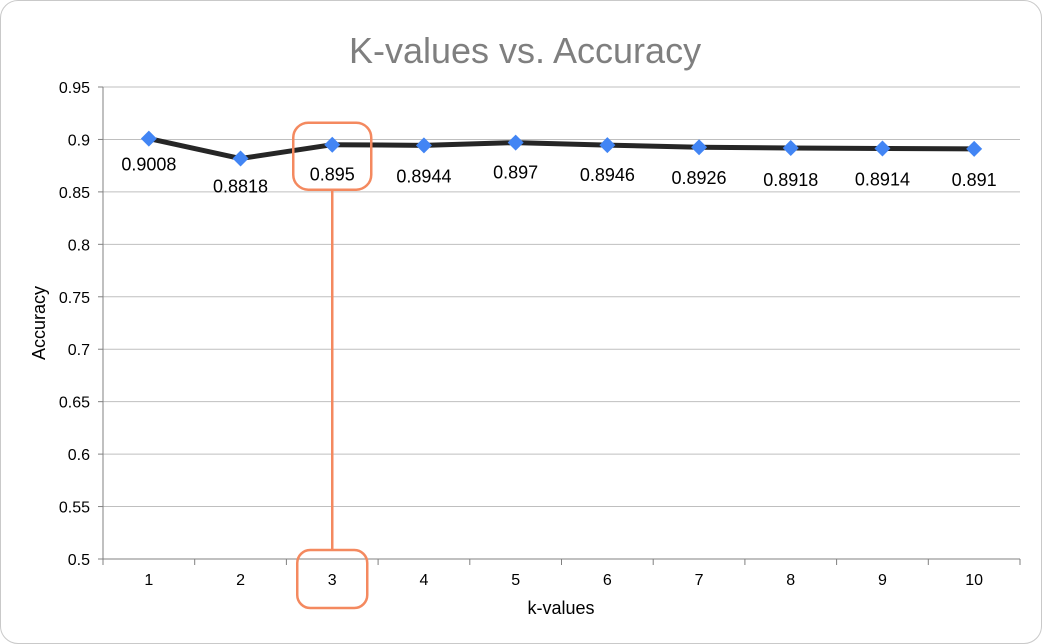 This screenshot has height=644, width=1042. What do you see at coordinates (74, 88) in the screenshot?
I see `y-tick-label: 0.95` at bounding box center [74, 88].